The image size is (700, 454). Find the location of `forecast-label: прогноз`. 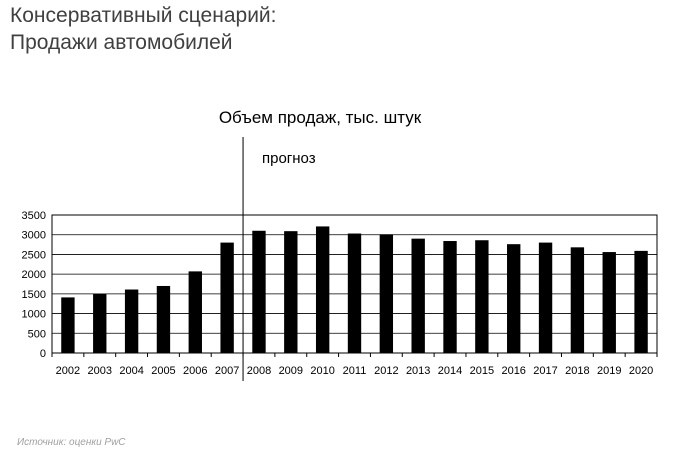

forecast-label: прогноз is located at coordinates (289, 158).